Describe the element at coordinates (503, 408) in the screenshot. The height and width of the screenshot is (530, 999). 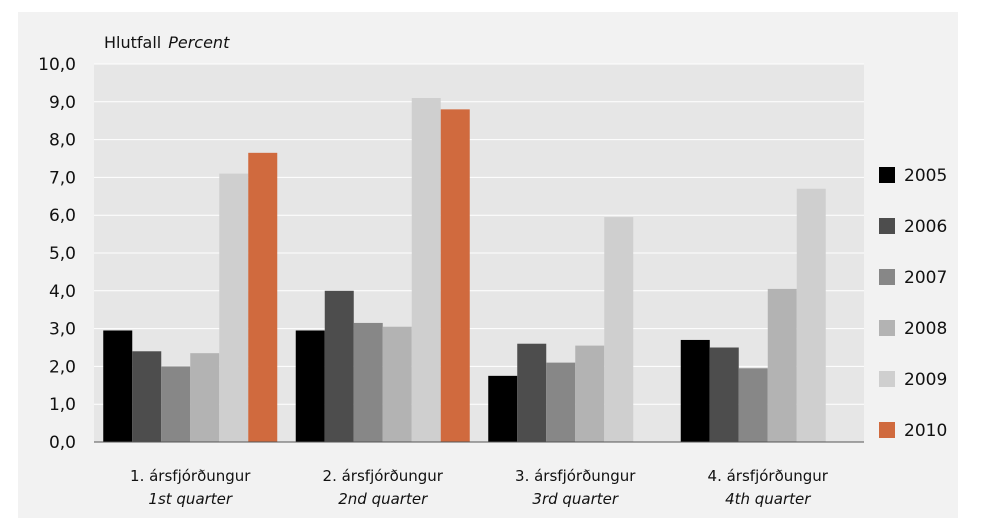
I see `bar-2005-q3` at that location.